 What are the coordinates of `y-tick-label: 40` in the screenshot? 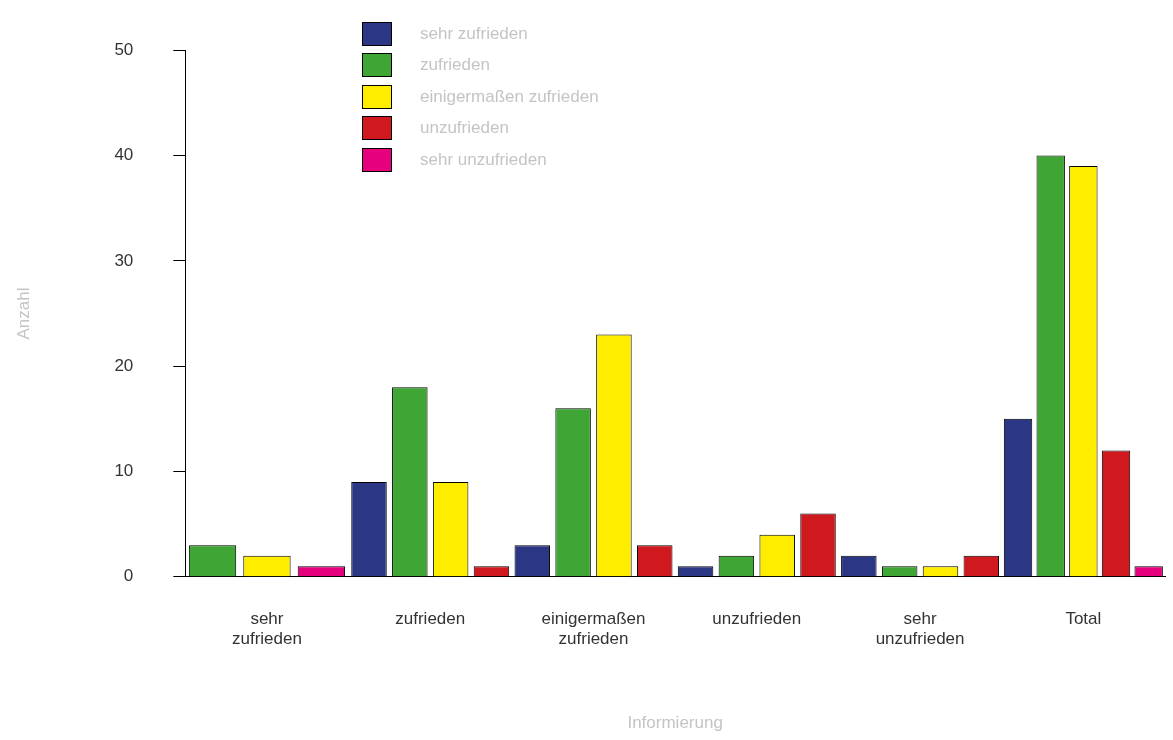 It's located at (124, 155).